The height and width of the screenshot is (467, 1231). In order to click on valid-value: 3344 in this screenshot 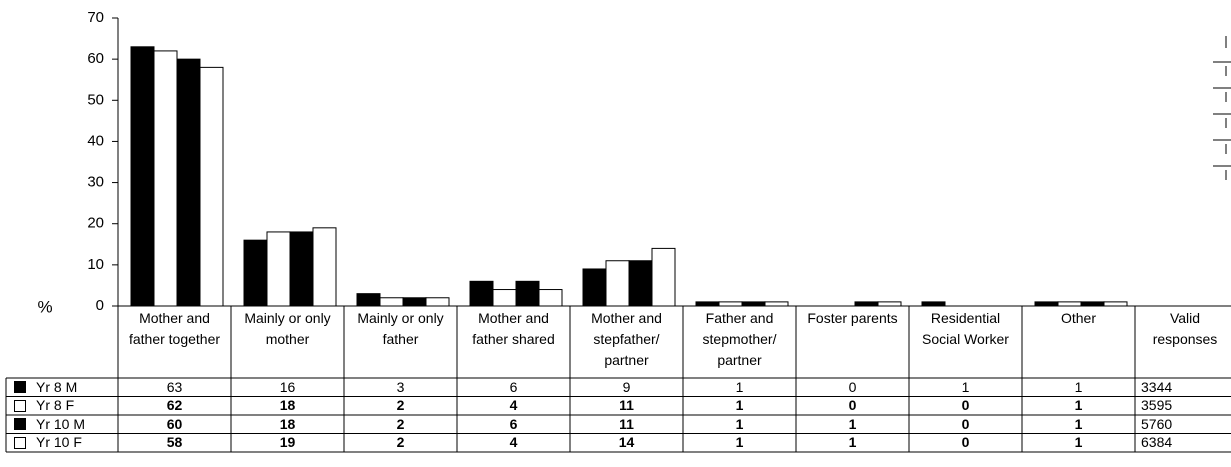, I will do `click(1157, 386)`.